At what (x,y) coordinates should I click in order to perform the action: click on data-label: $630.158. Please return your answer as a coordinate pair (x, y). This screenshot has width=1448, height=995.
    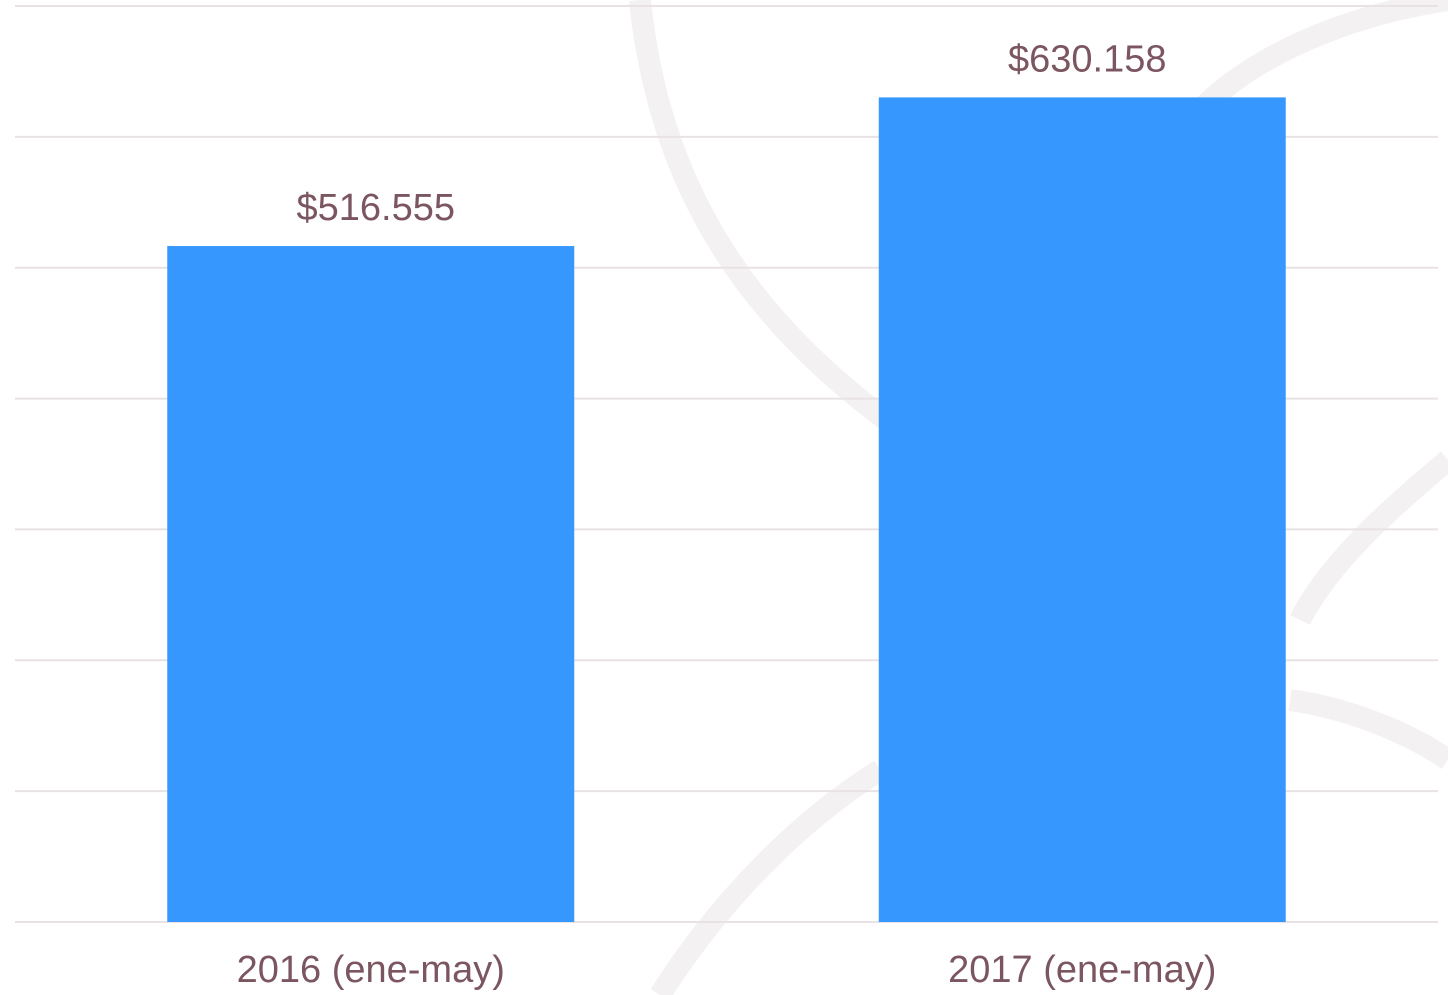
    Looking at the image, I should click on (1087, 59).